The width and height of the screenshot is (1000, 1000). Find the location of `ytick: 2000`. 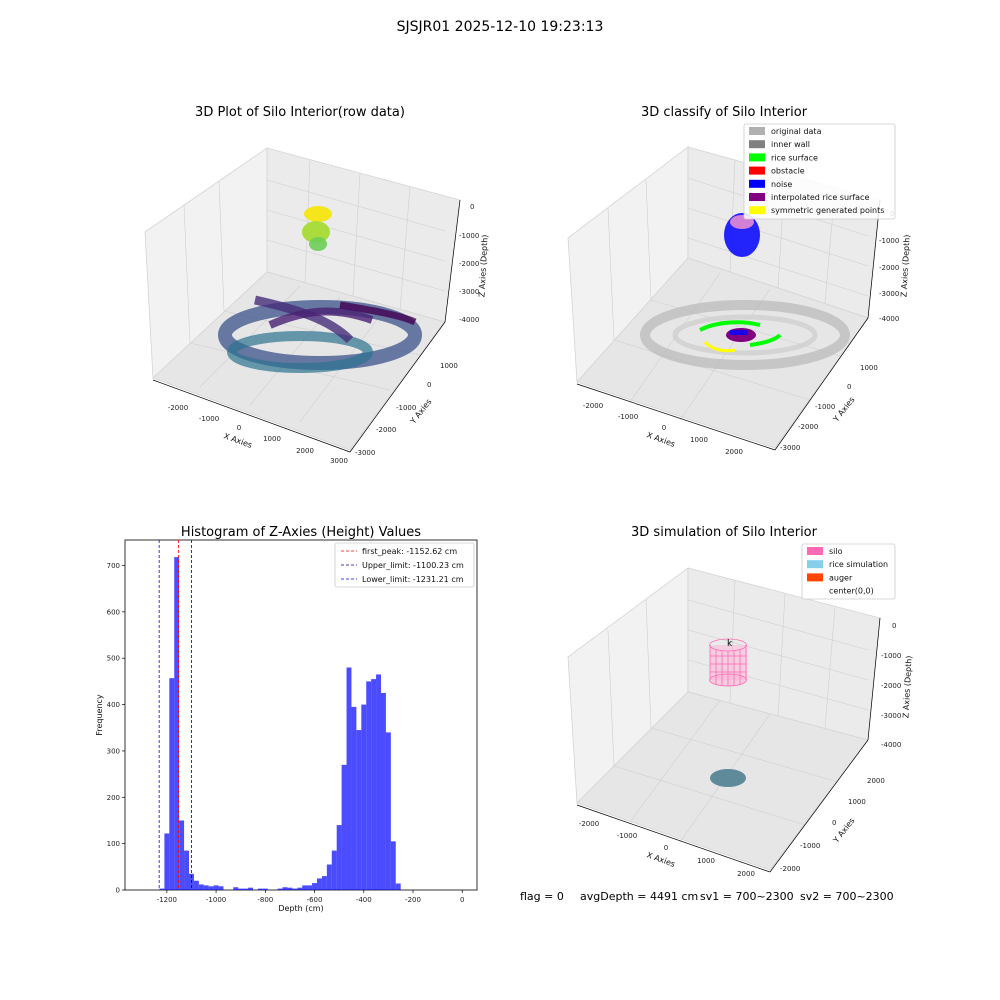

ytick: 2000 is located at coordinates (876, 781).